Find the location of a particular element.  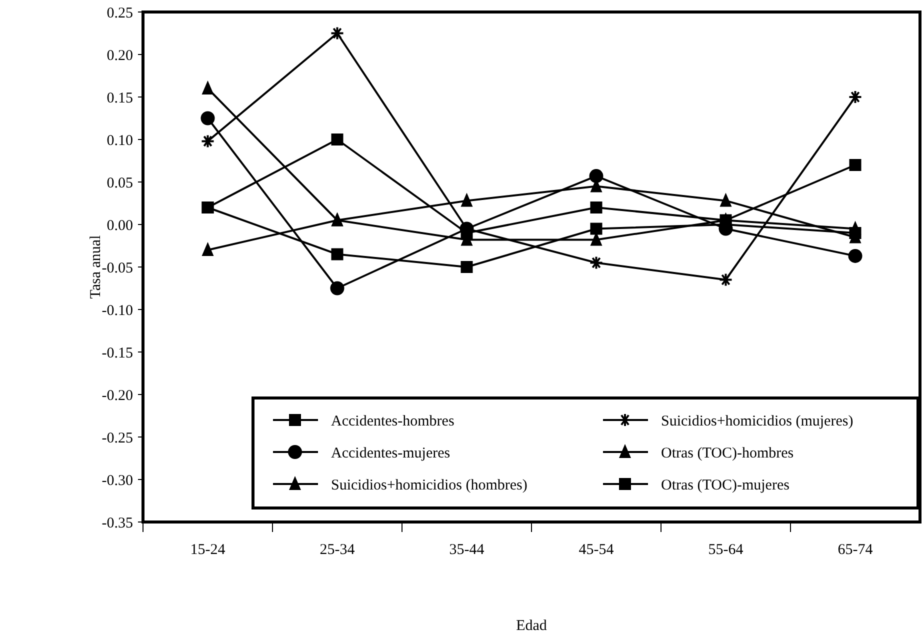

legend-label: Suicidios+homicidios (hombres) is located at coordinates (429, 485).